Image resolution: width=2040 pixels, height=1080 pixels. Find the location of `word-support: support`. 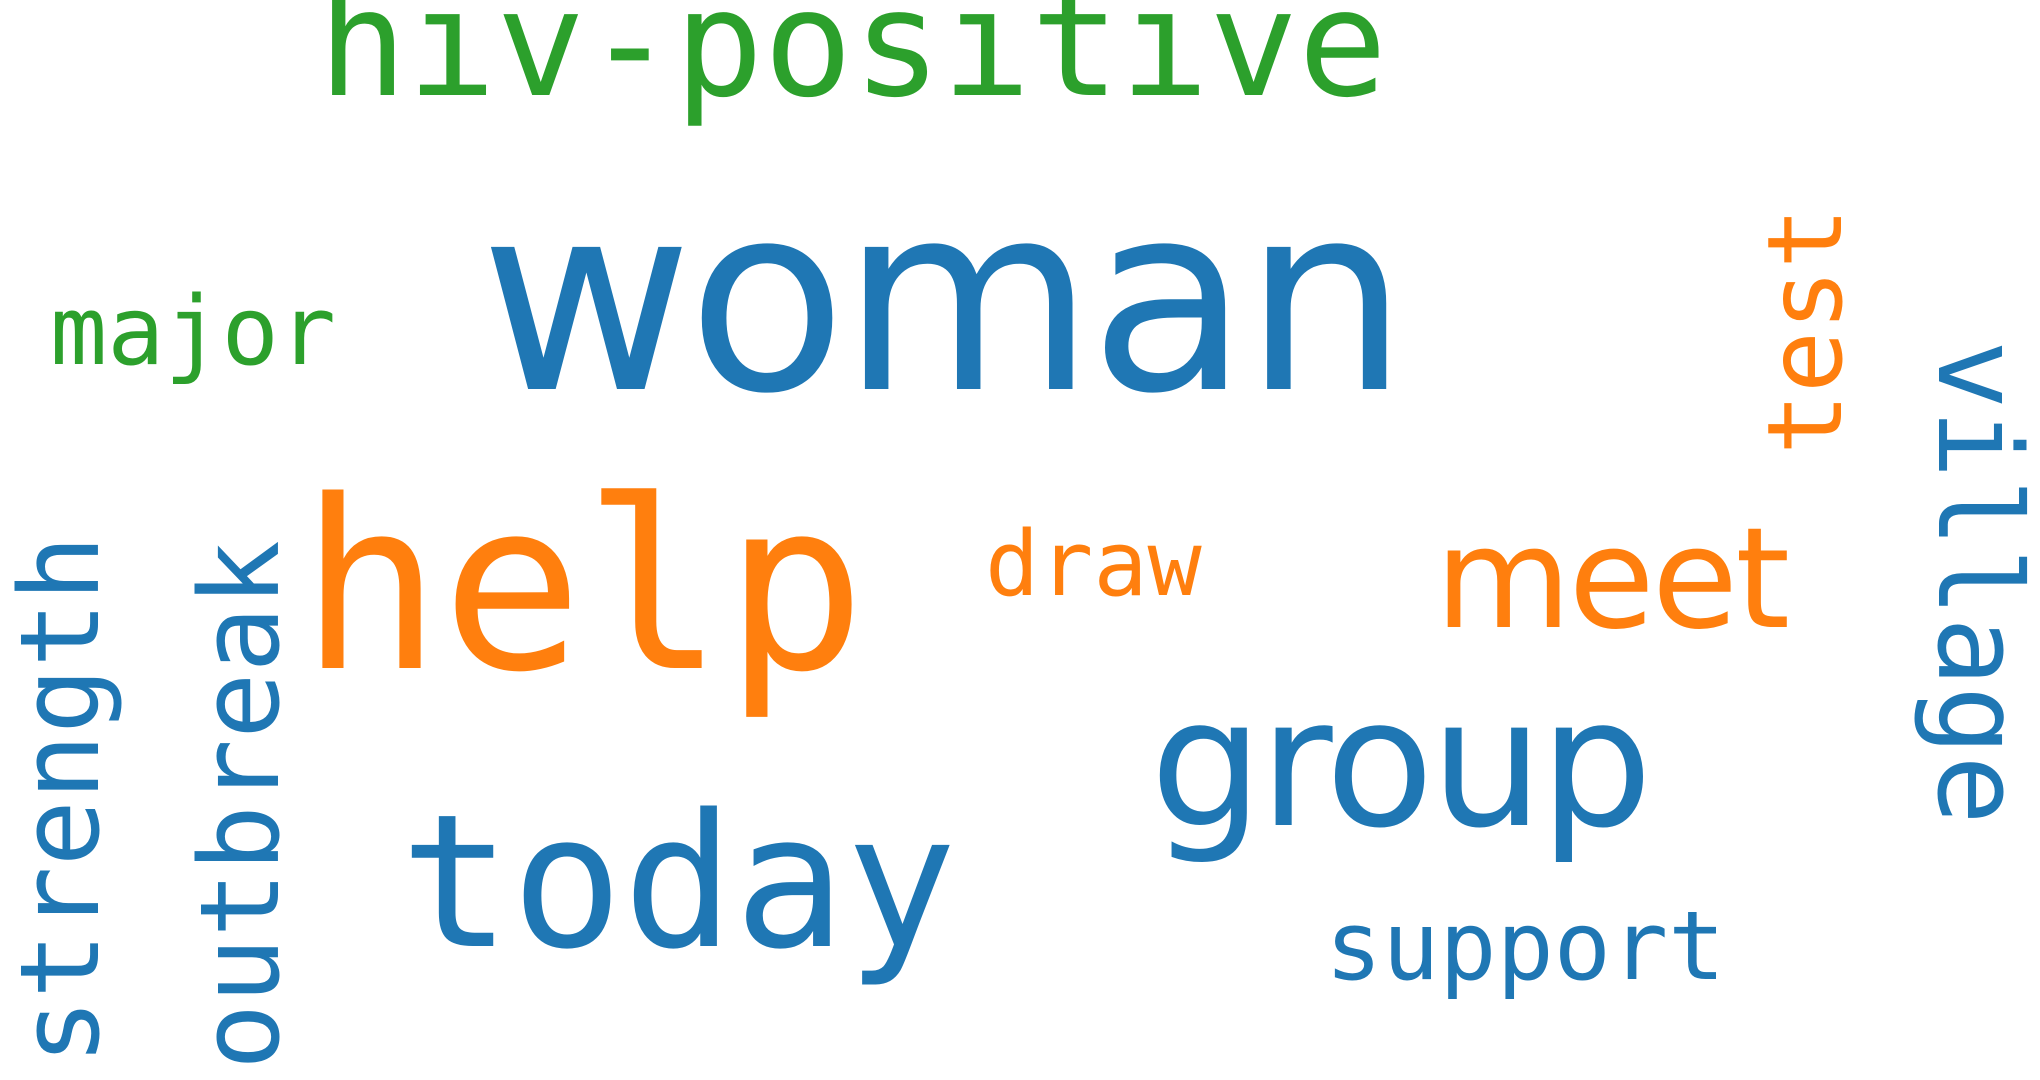

word-support: support is located at coordinates (1525, 947).